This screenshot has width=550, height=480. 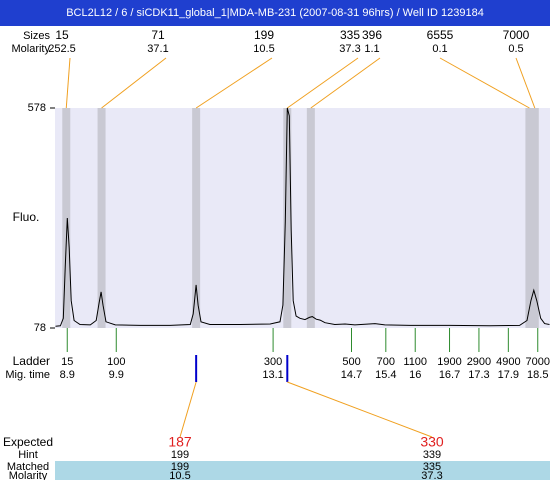 I want to click on y-axis-label: Fluo., so click(x=26, y=217).